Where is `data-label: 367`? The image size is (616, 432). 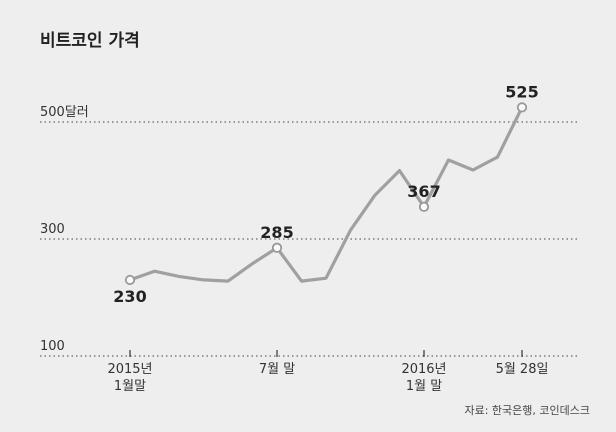
data-label: 367 is located at coordinates (423, 191).